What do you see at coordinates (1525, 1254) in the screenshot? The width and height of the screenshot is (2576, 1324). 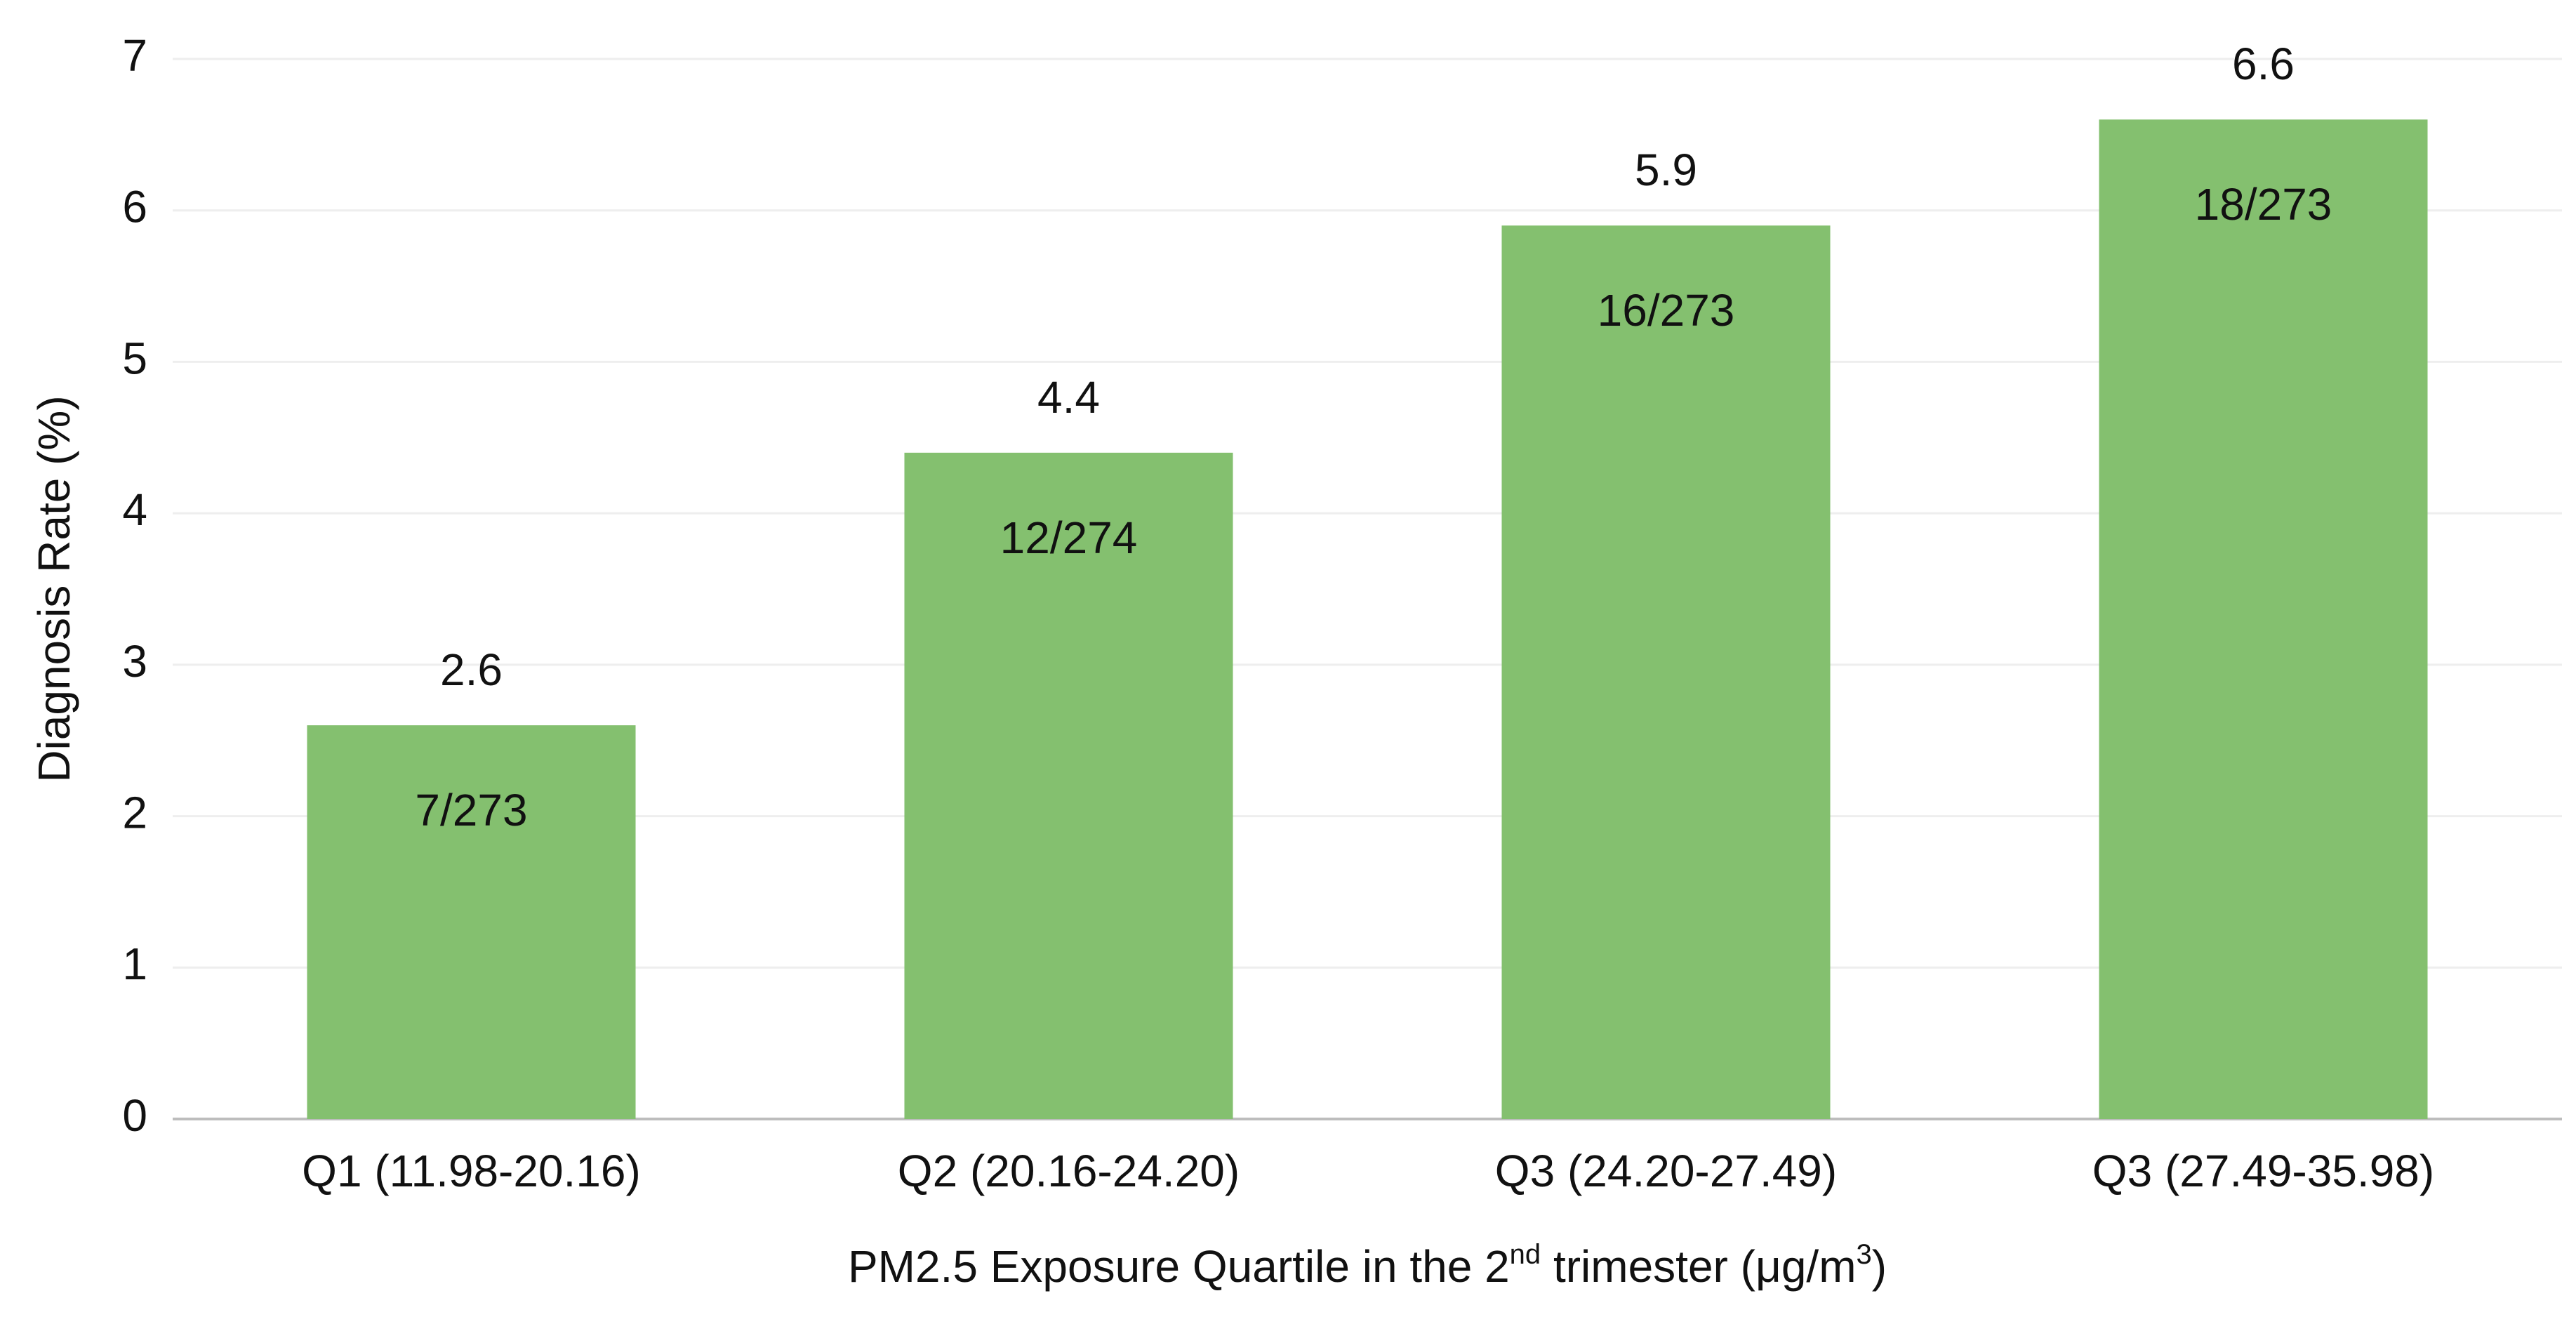 I see `x-title-sup: nd` at bounding box center [1525, 1254].